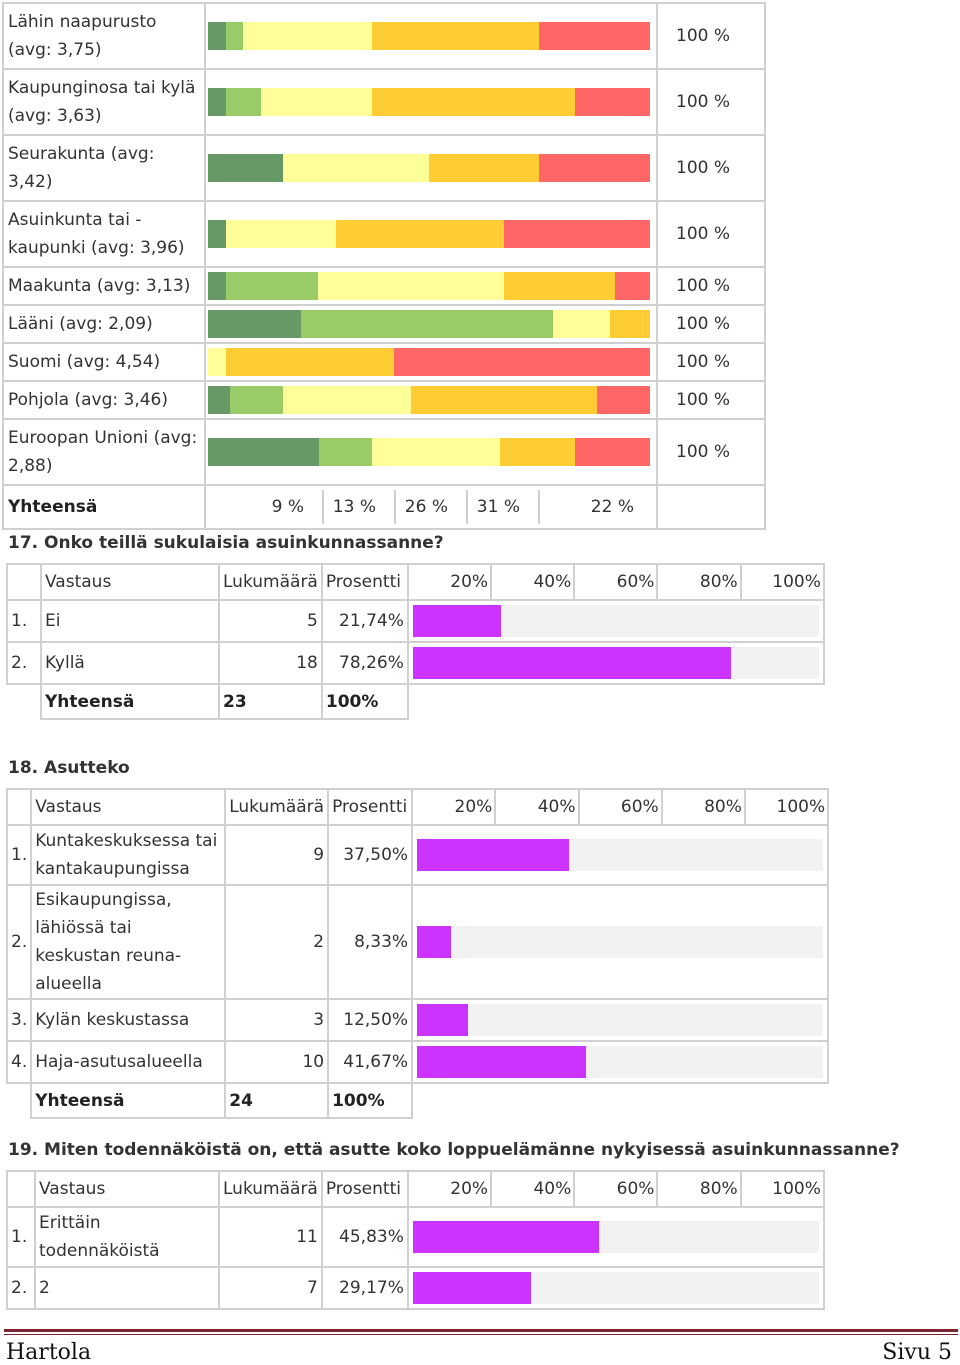 The image size is (960, 1365). I want to click on header-num, so click(24, 582).